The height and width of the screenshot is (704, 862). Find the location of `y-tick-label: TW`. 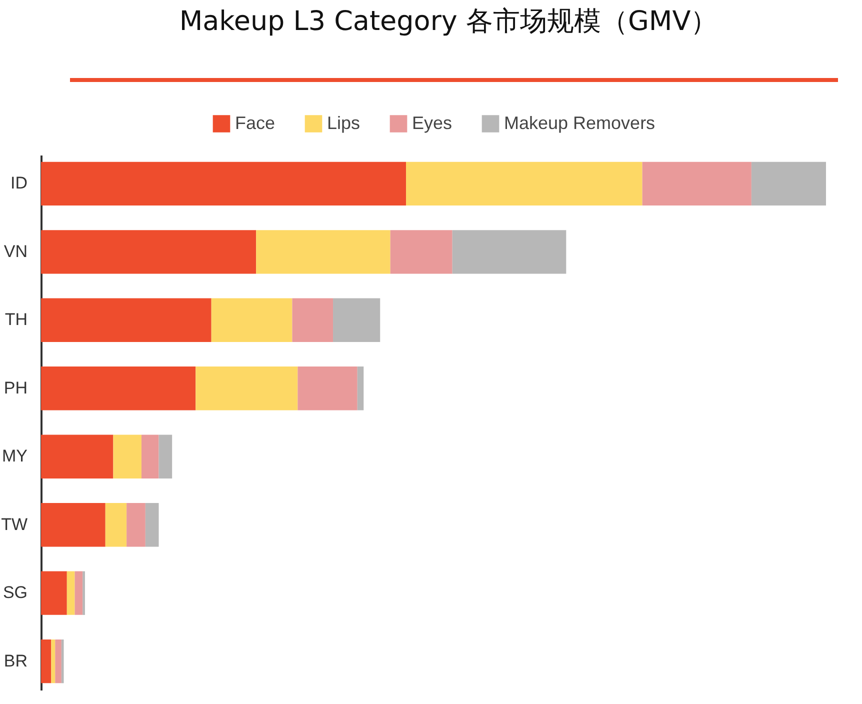

y-tick-label: TW is located at coordinates (14, 524).